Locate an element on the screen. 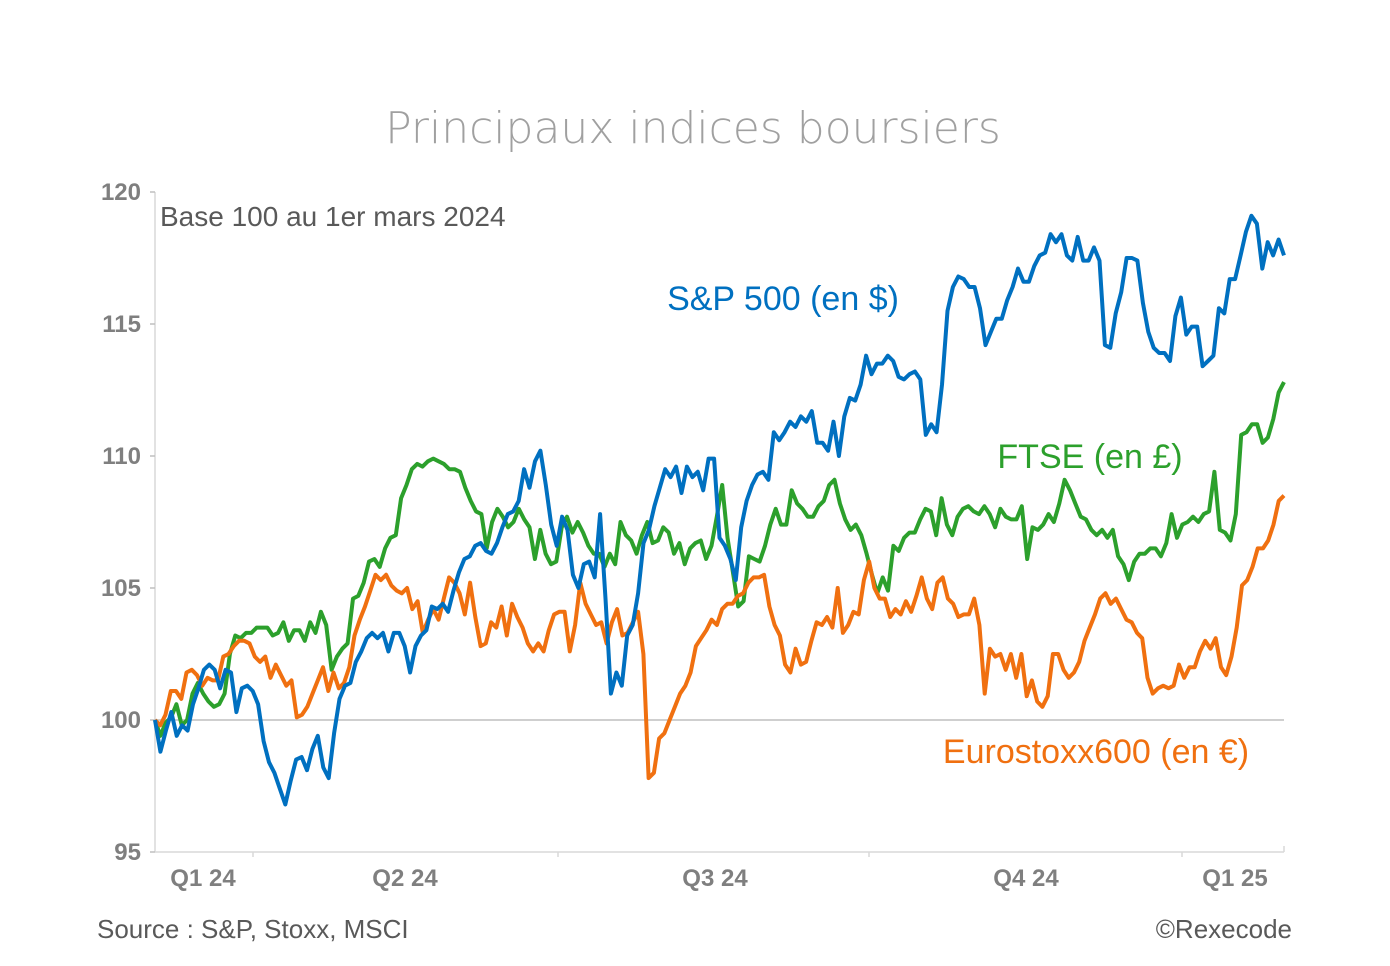 The image size is (1390, 966). y-tick-label: 110 is located at coordinates (121, 456).